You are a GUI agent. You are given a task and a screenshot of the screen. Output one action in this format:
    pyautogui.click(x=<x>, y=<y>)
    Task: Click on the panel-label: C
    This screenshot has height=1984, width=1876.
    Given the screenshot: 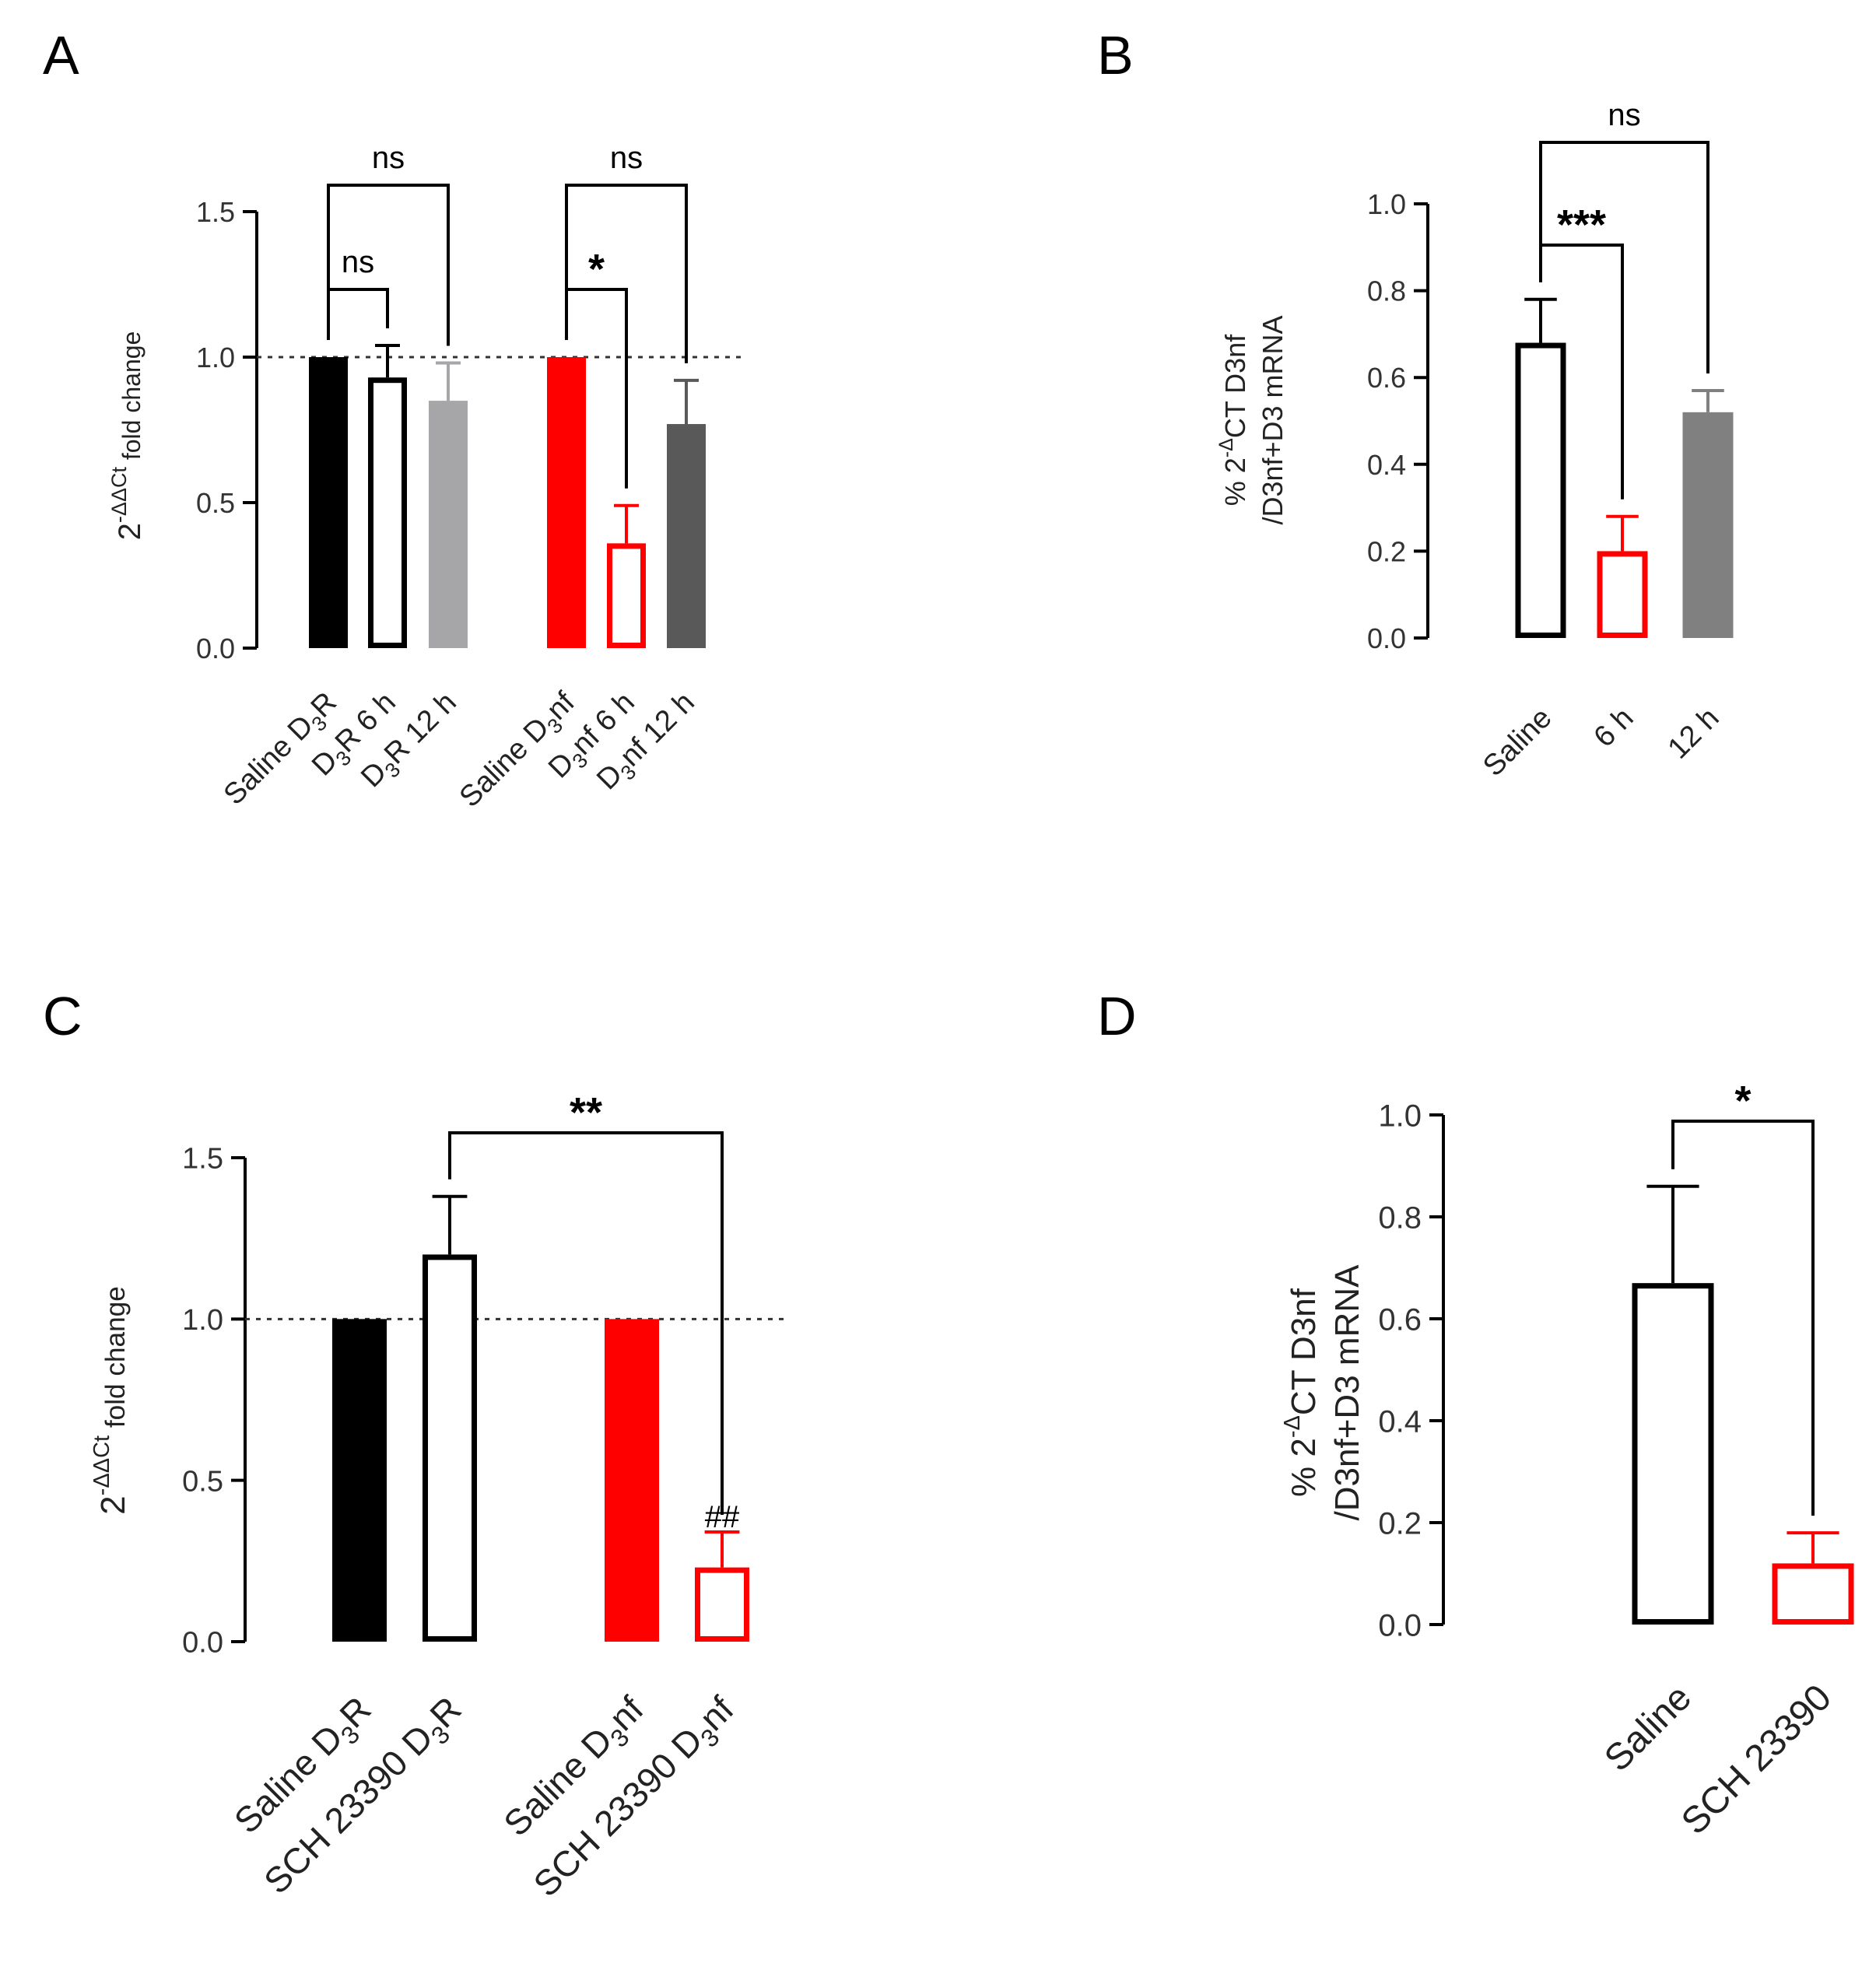 What is the action you would take?
    pyautogui.click(x=62, y=1016)
    